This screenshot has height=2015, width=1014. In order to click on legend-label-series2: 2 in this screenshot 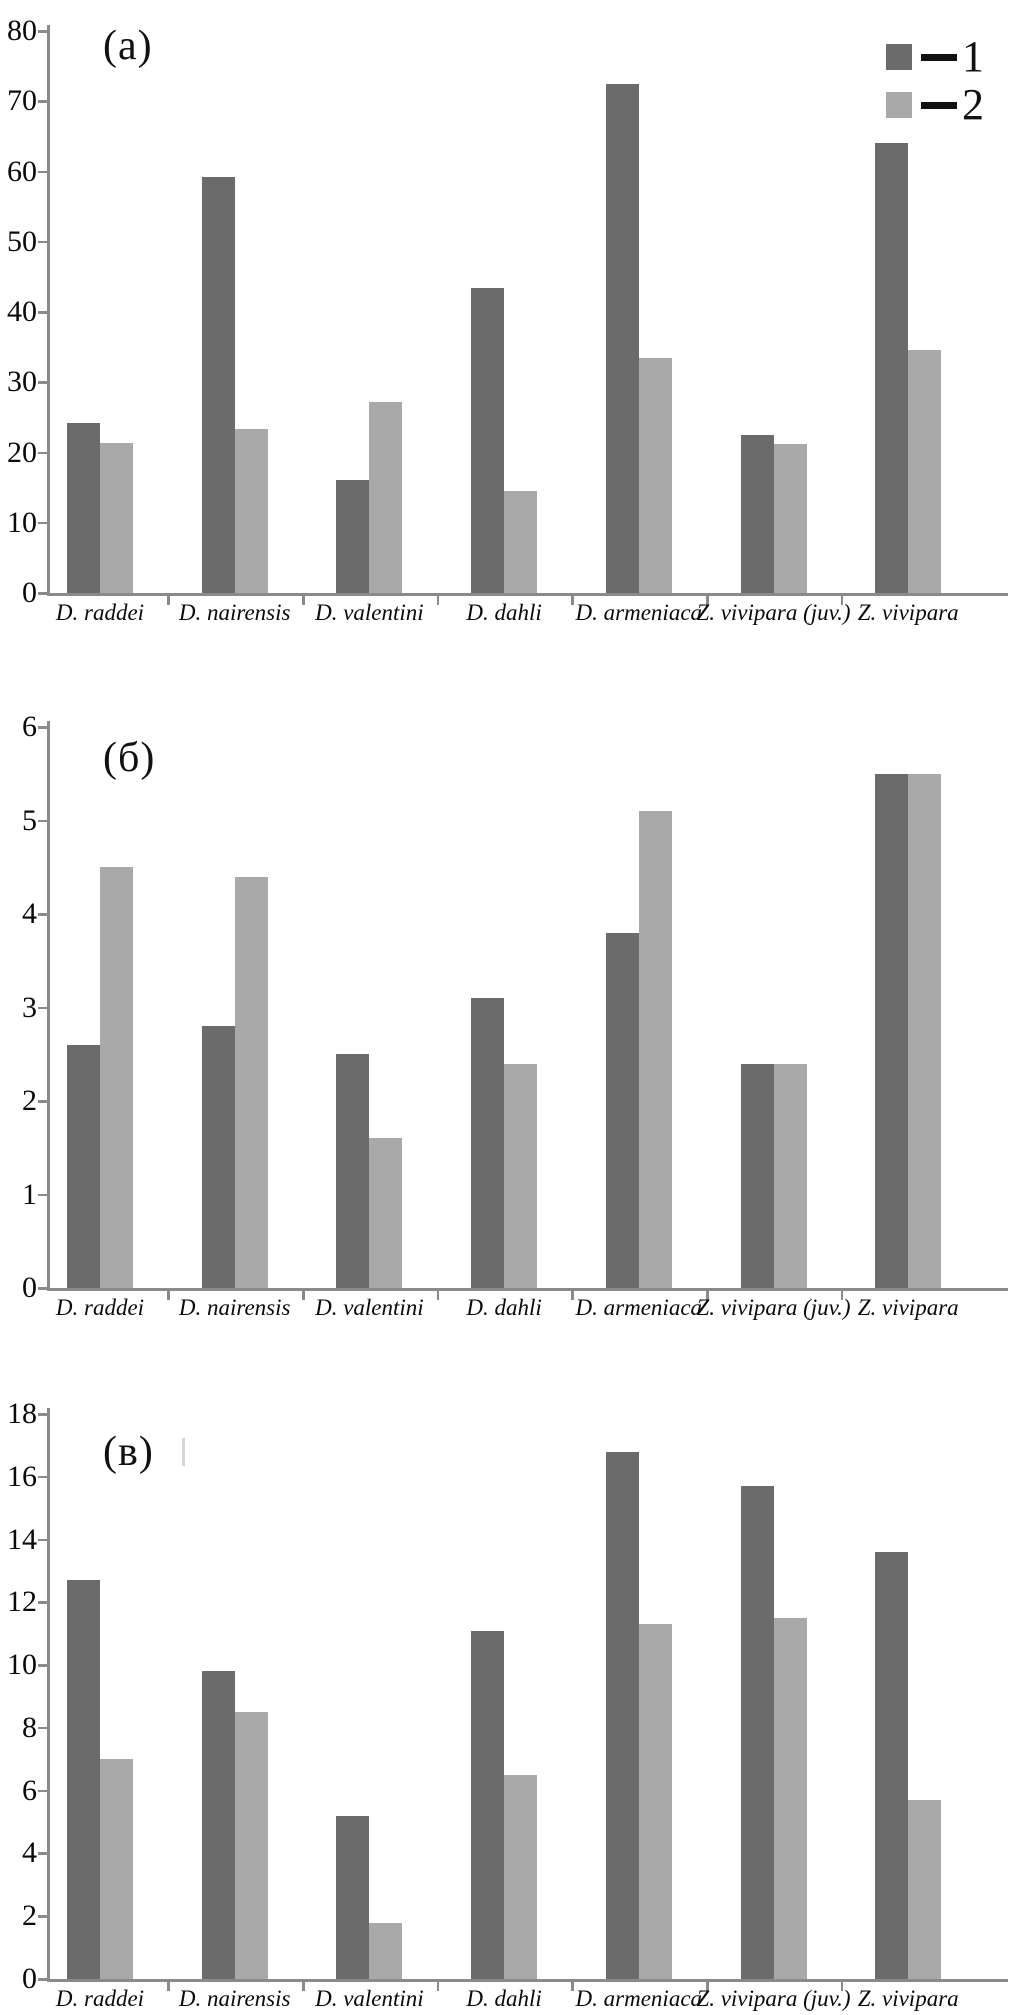, I will do `click(973, 104)`.